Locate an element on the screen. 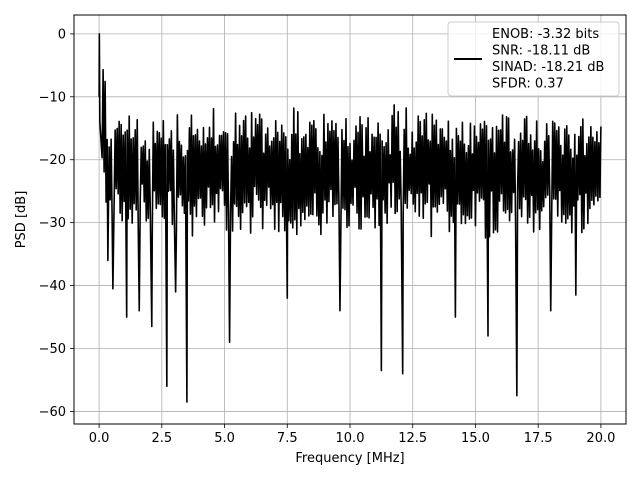 The height and width of the screenshot is (485, 640). x-ticks: 0.0 2.5 5.0 7.5 10.0 12.5 15.0 17.5 20.0 is located at coordinates (352, 435).